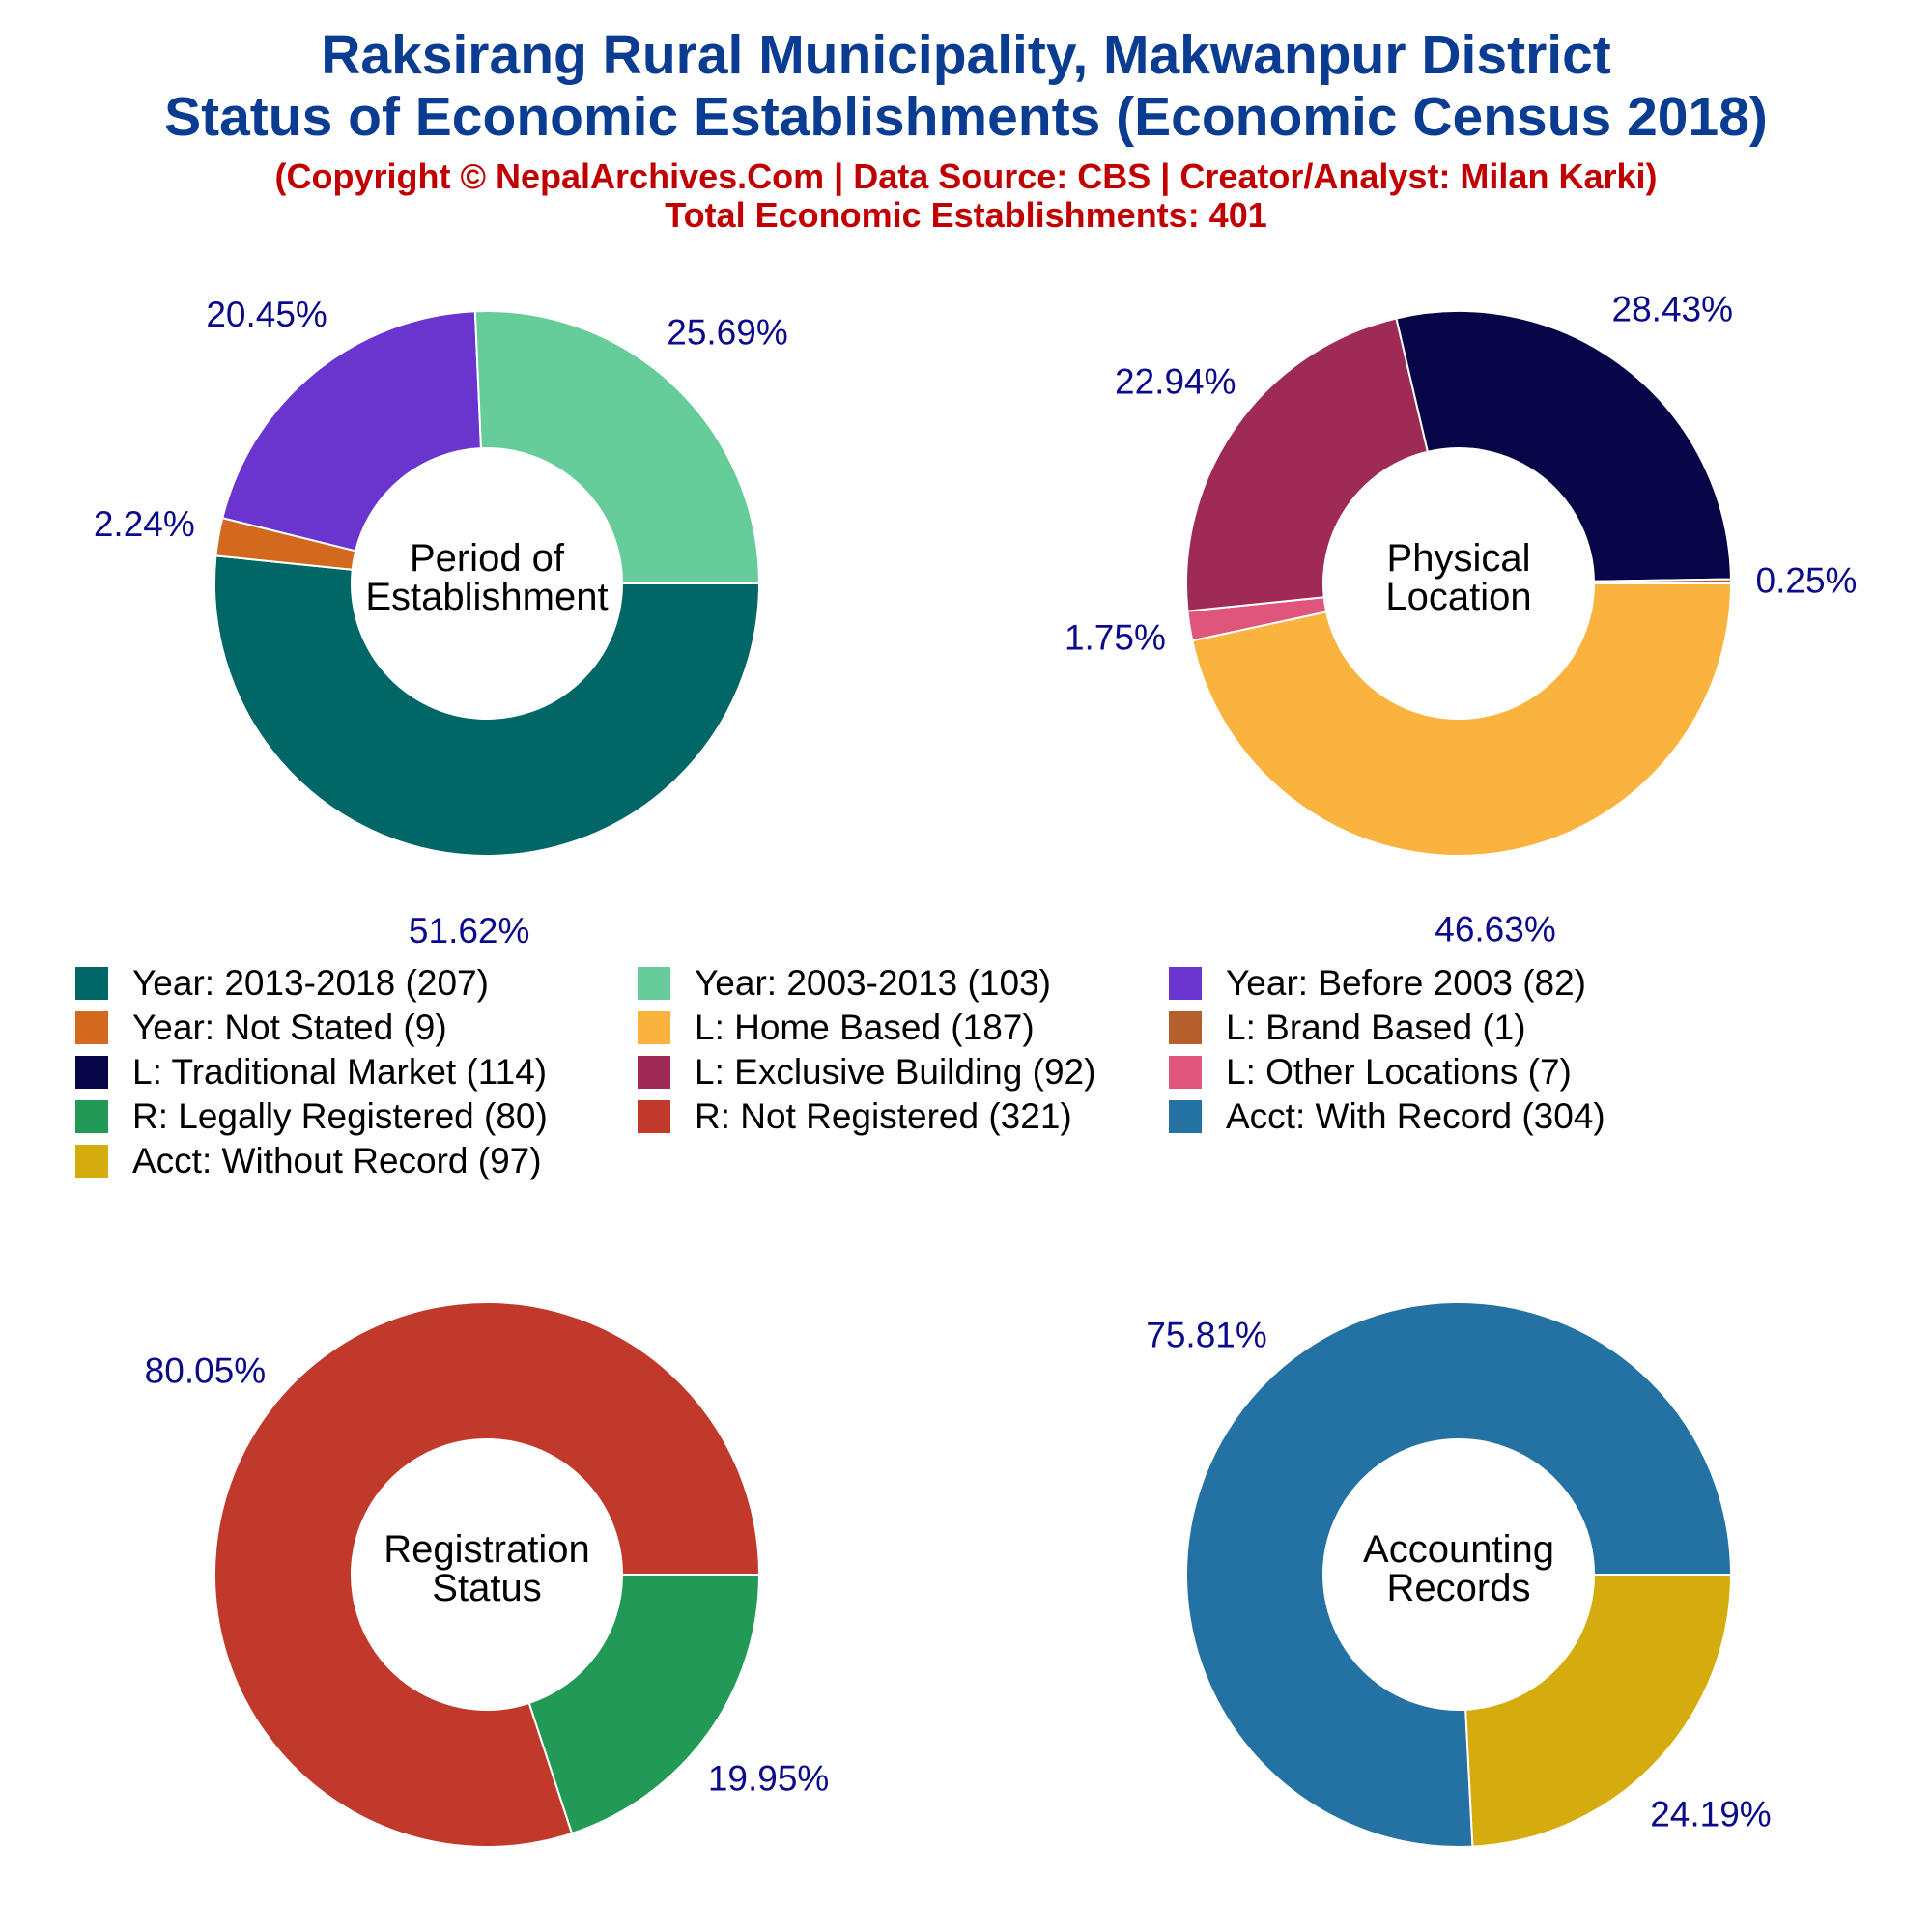  I want to click on slice-percent-label: 80.05%, so click(206, 1370).